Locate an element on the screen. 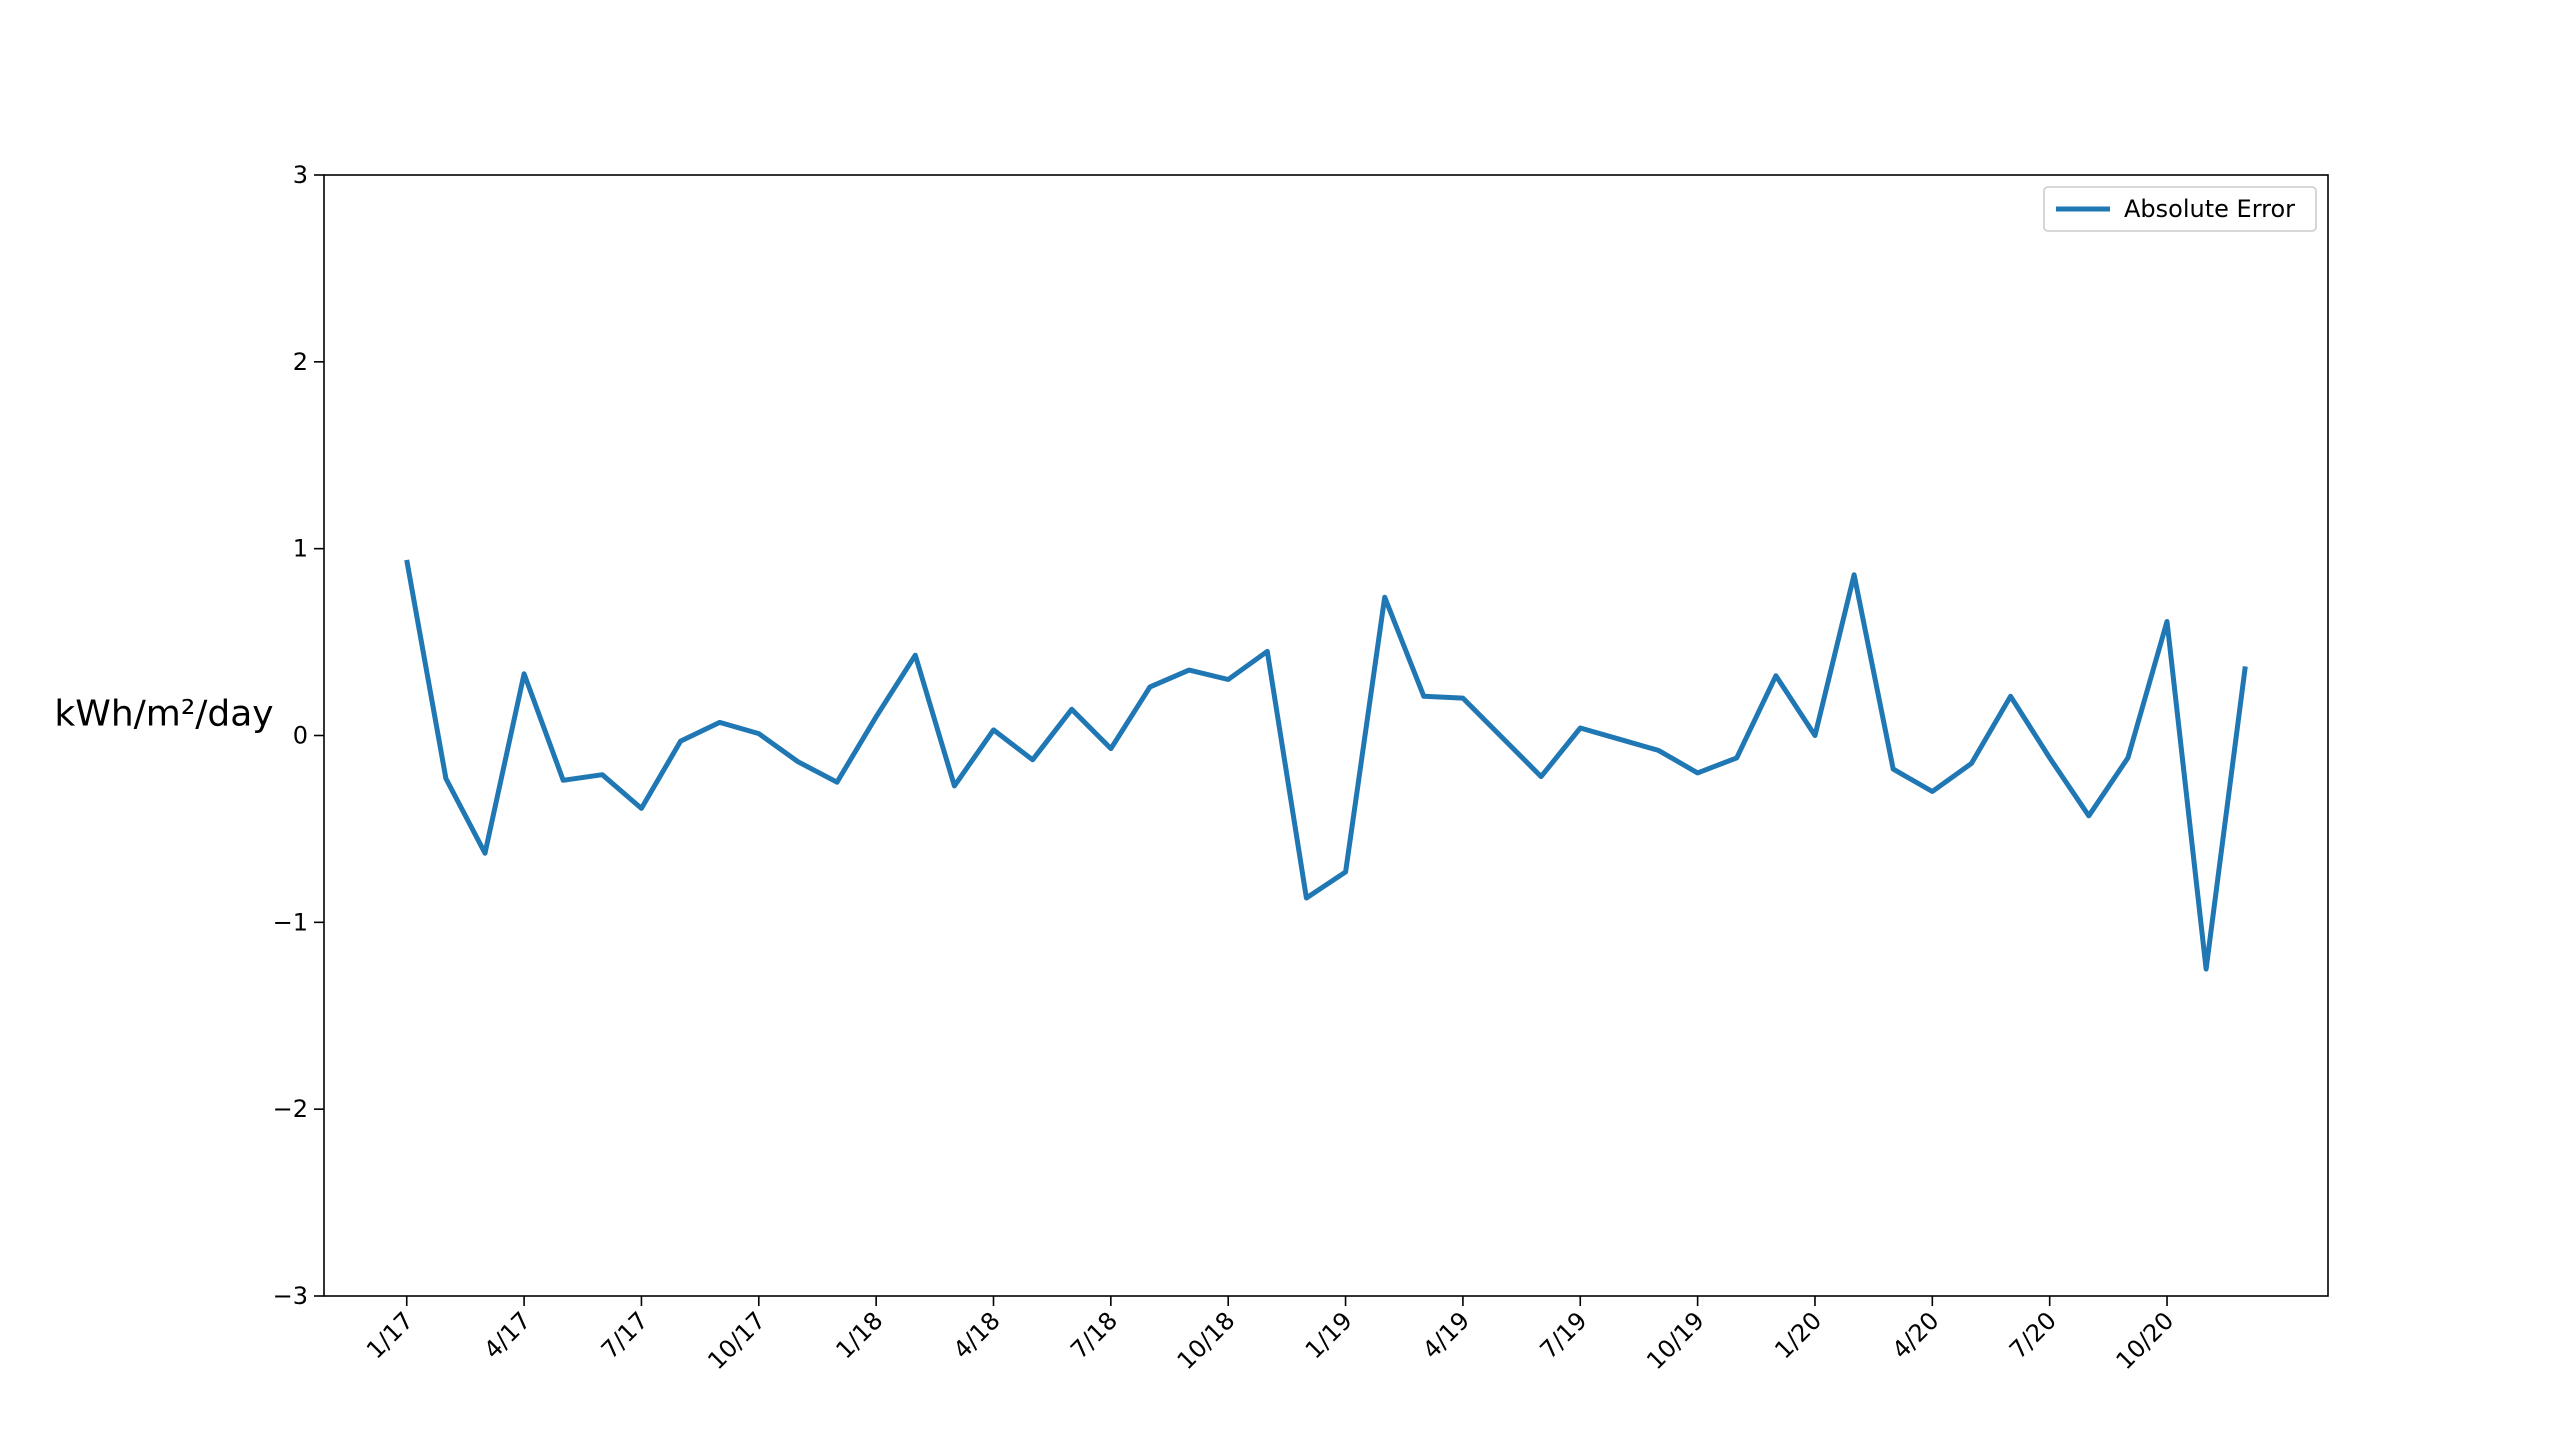 Image resolution: width=2560 pixels, height=1440 pixels. y-tick-label: −1 is located at coordinates (290, 922).